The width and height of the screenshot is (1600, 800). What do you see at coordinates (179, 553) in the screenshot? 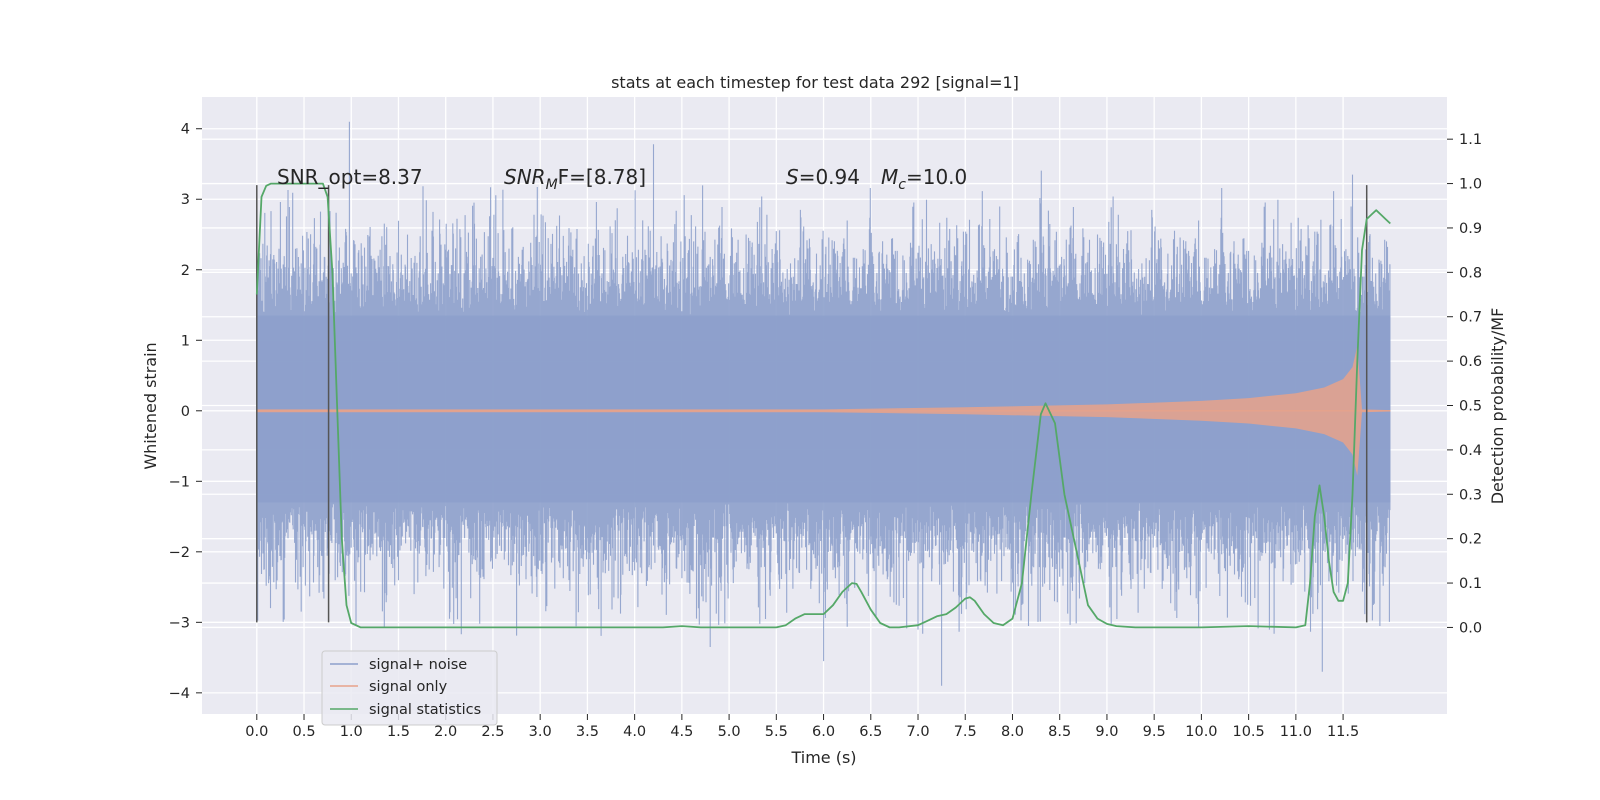
I see `y-left-tick-label: −2` at bounding box center [179, 553].